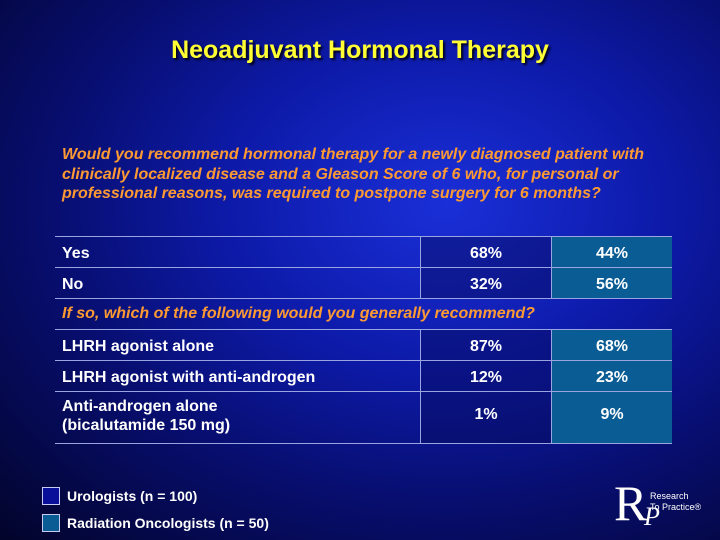  I want to click on urologists-value: 32%, so click(486, 283).